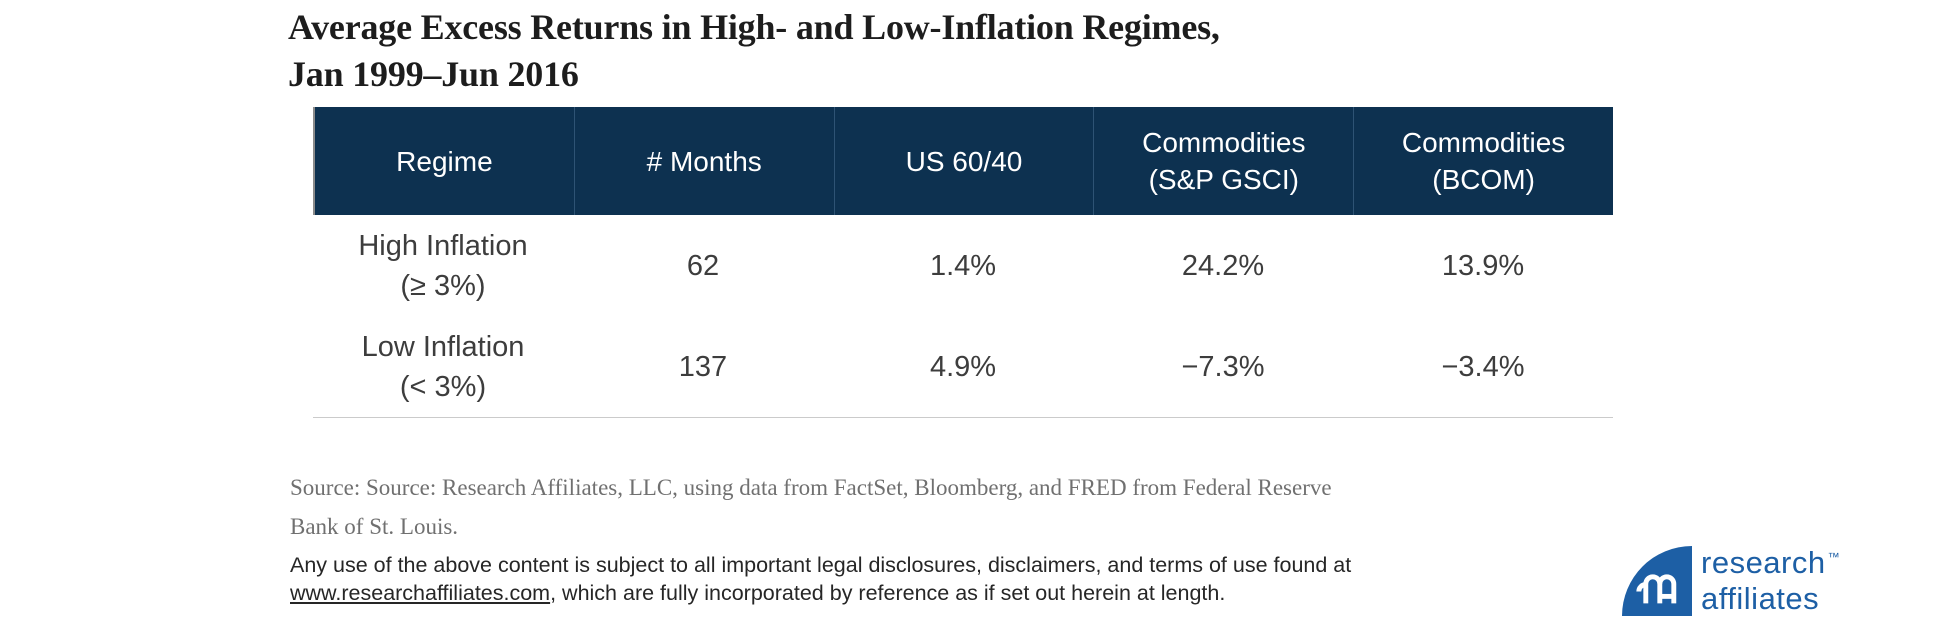 This screenshot has width=1940, height=624. I want to click on cell-regime: Low Inflation (< 3%), so click(443, 366).